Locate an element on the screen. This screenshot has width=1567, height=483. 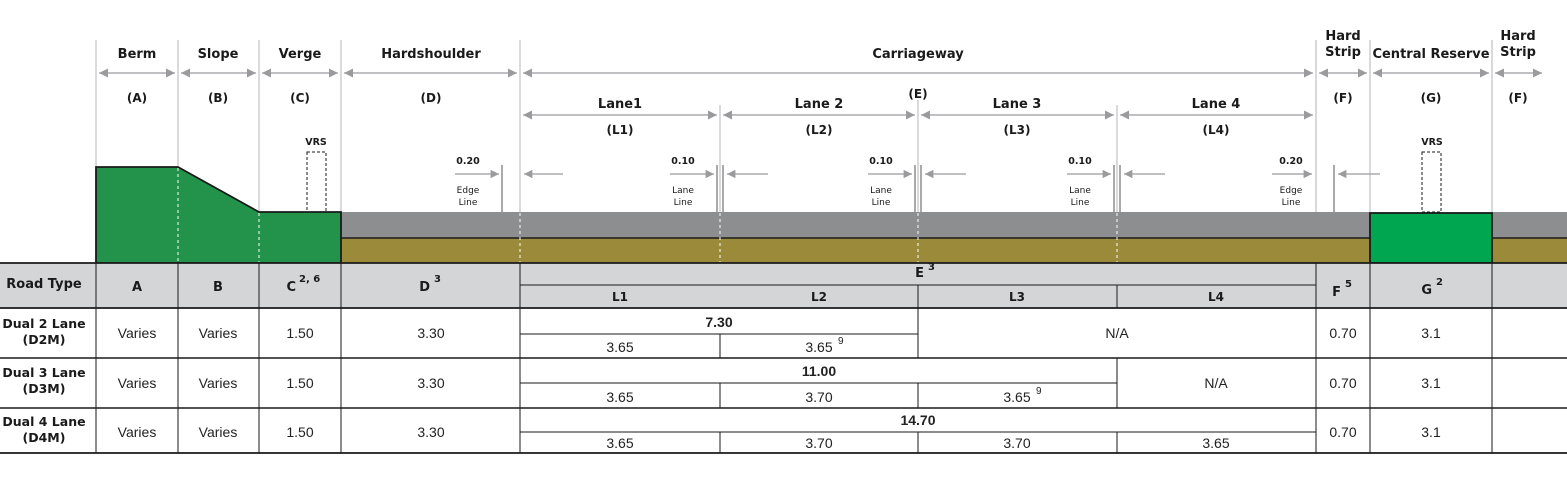
lane-line-3-width: 0.10 is located at coordinates (1080, 161).